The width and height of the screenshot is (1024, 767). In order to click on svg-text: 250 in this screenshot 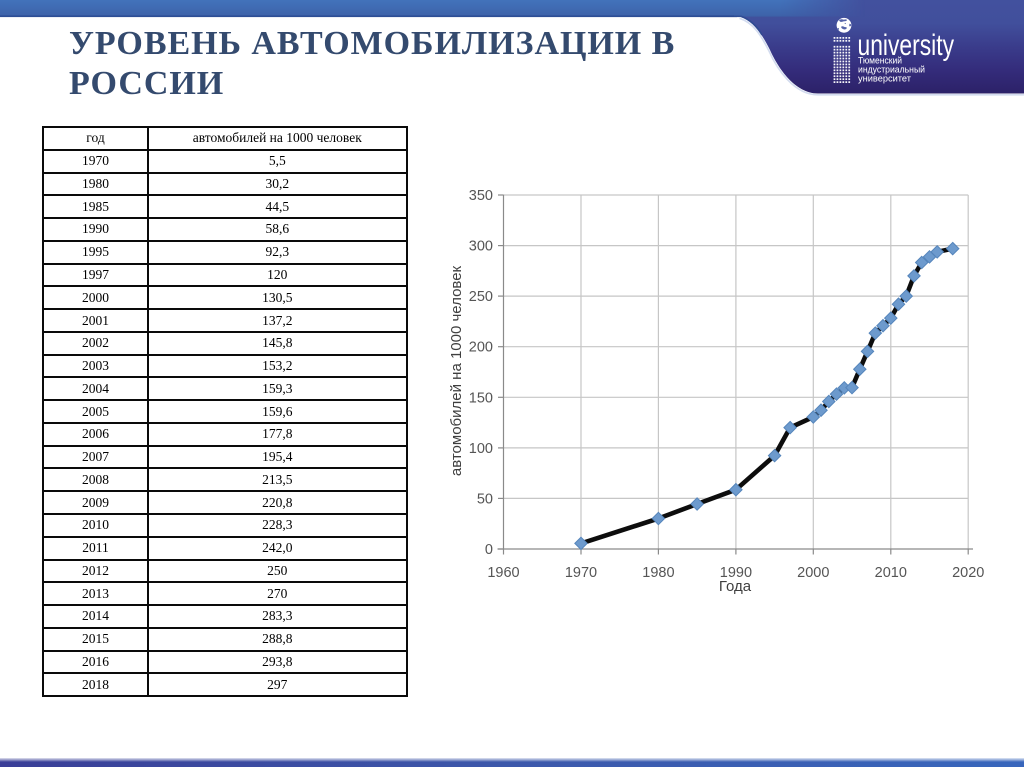, I will do `click(481, 297)`.